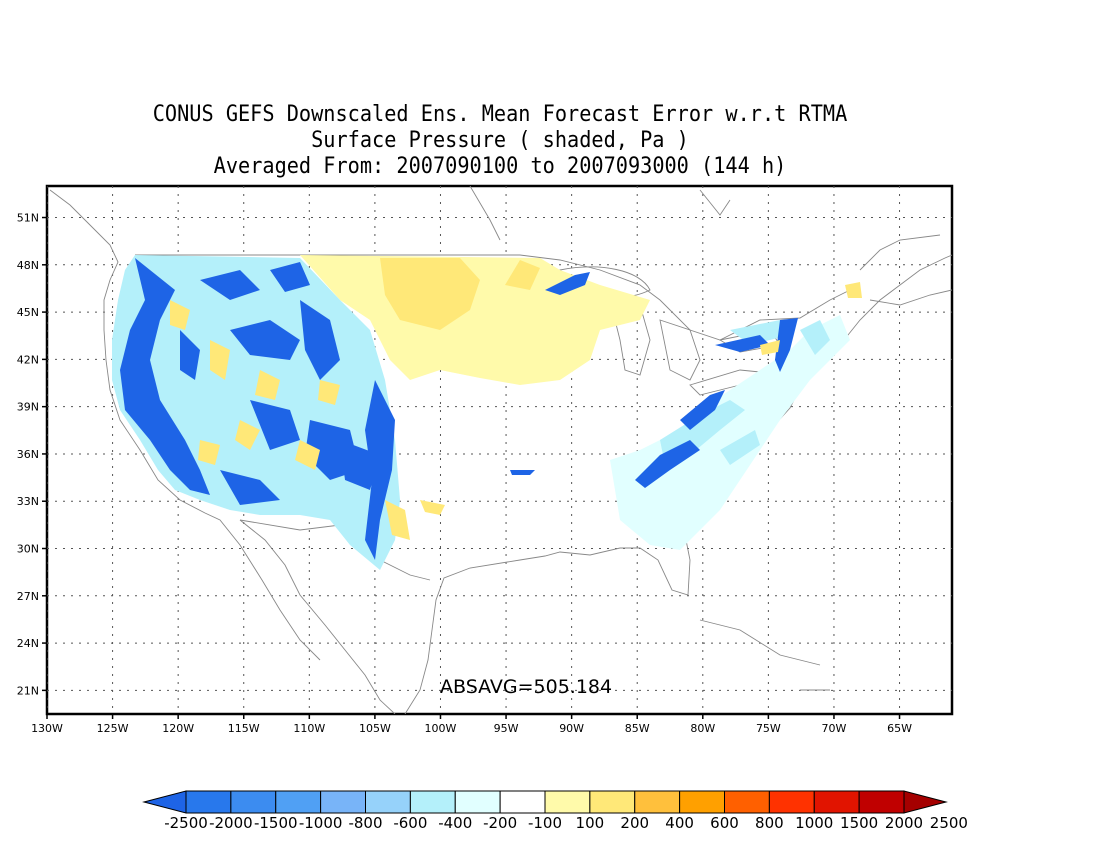 This screenshot has width=1100, height=850. I want to click on lon-tick-label: 70W, so click(834, 728).